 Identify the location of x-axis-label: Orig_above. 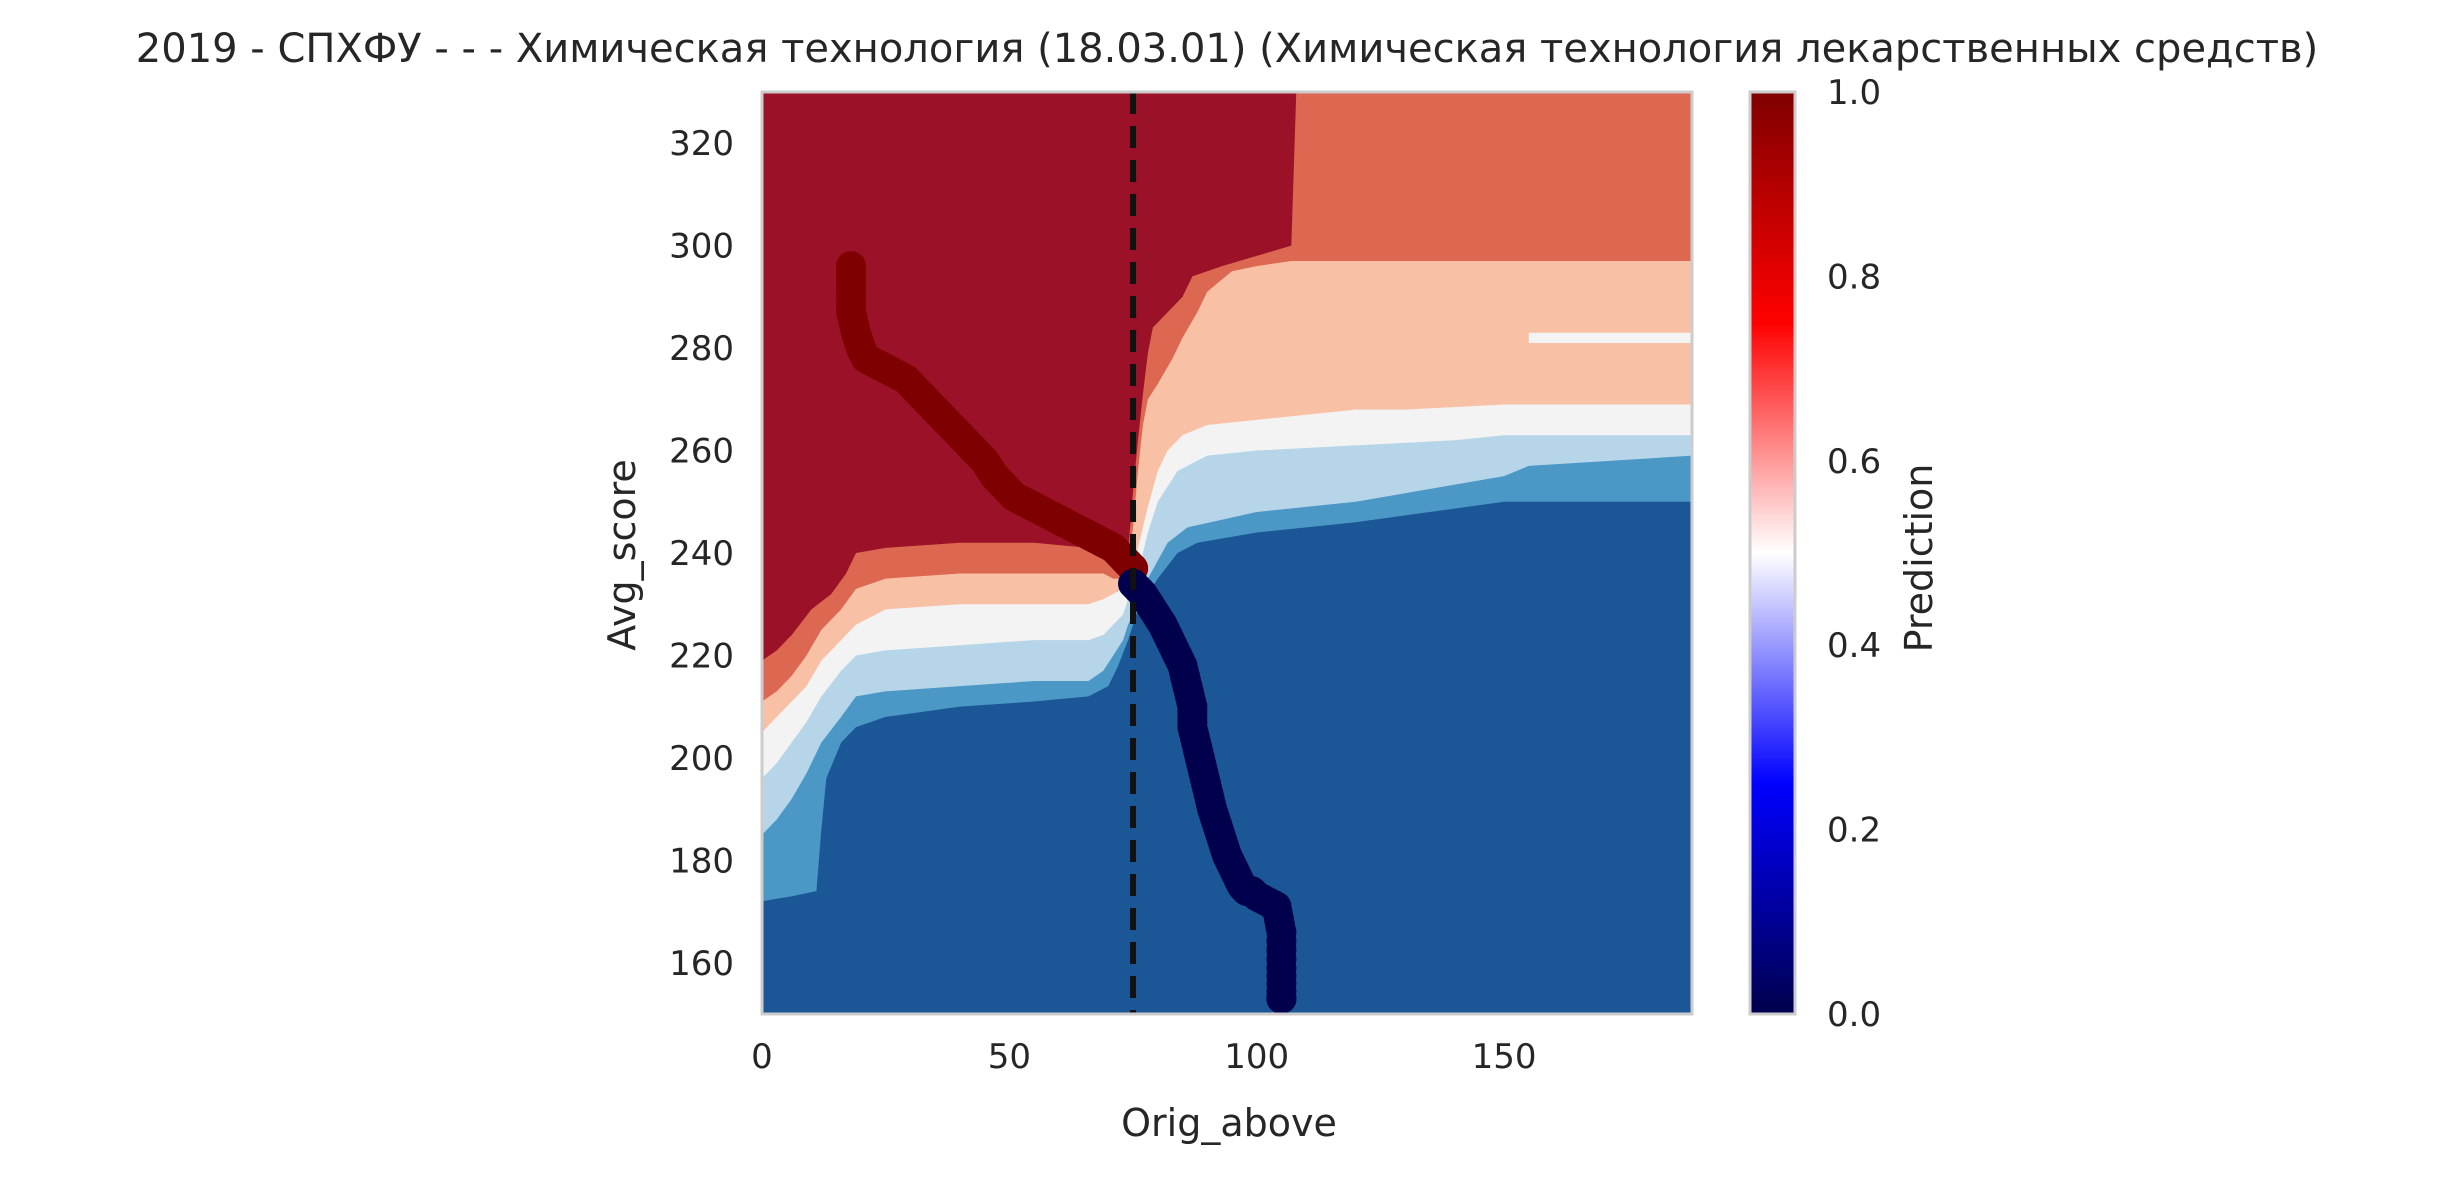
(1229, 1123).